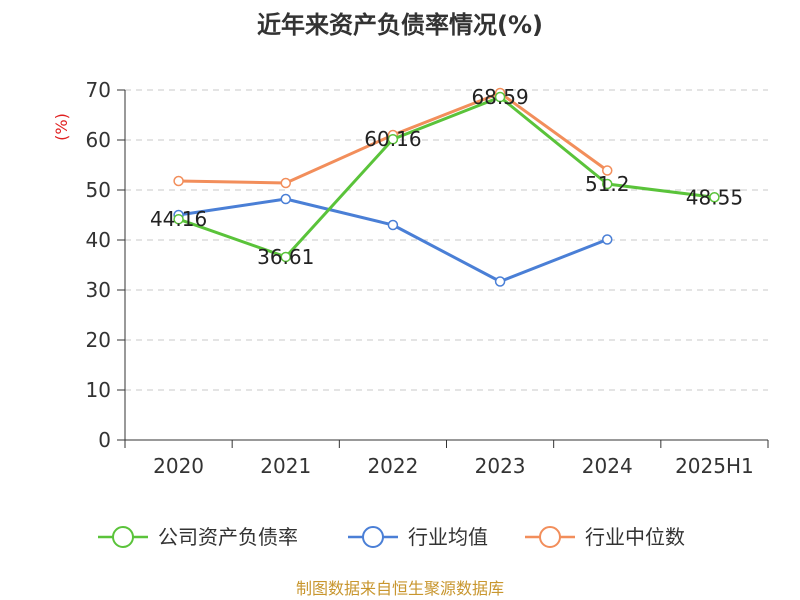 Image resolution: width=800 pixels, height=600 pixels. What do you see at coordinates (228, 537) in the screenshot?
I see `legend-label: 公司资产负债率` at bounding box center [228, 537].